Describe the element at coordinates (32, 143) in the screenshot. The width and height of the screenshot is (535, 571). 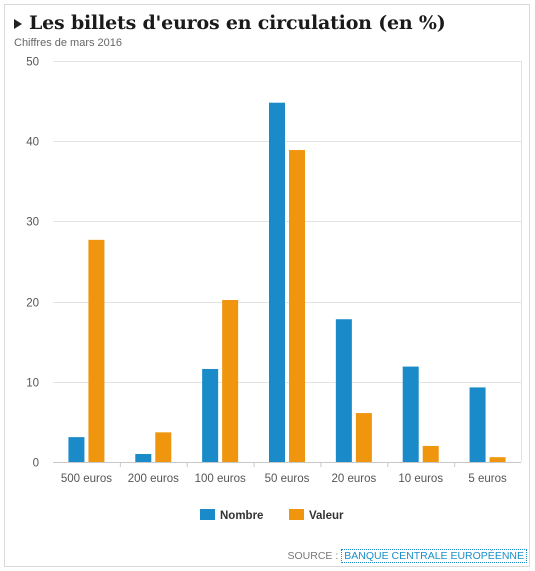
I see `y-tick-label: 40` at that location.